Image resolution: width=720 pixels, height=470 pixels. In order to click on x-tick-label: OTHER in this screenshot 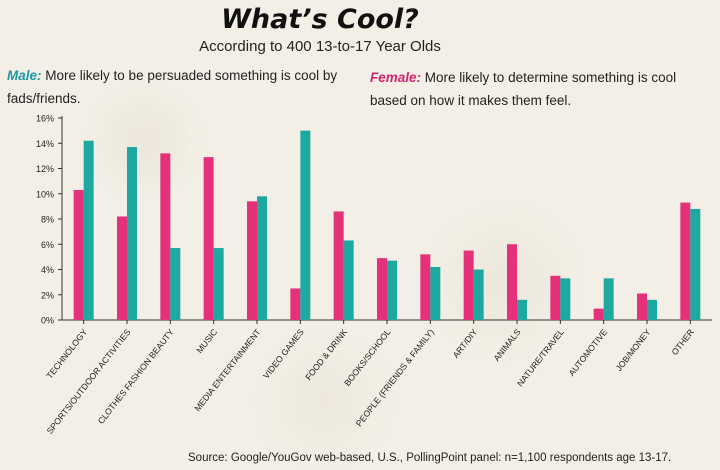, I will do `click(683, 342)`.